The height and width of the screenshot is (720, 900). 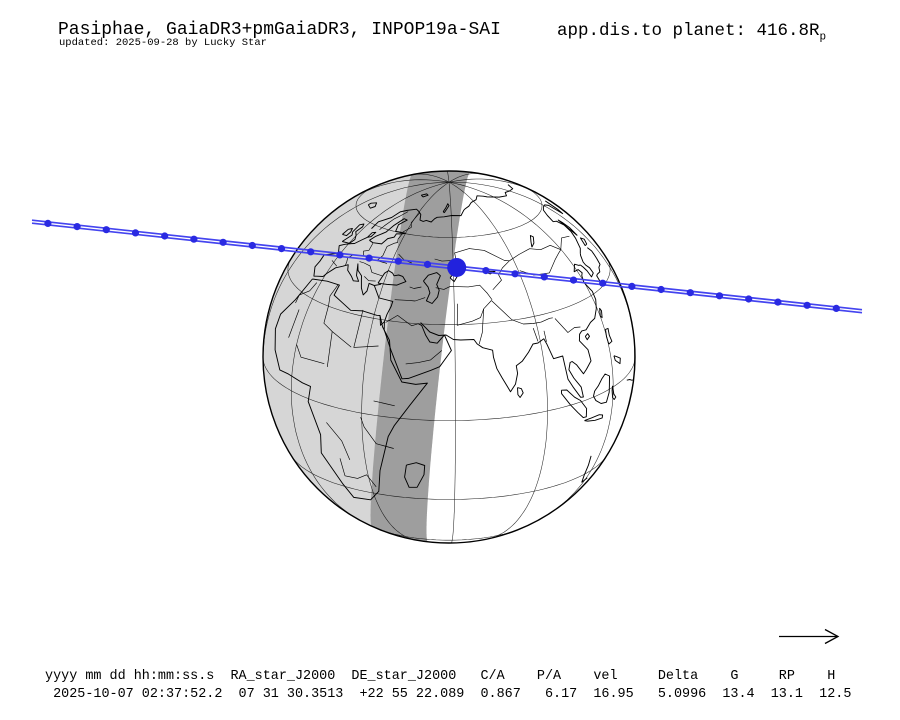 I want to click on shadow-path-lower-limit, so click(x=447, y=268).